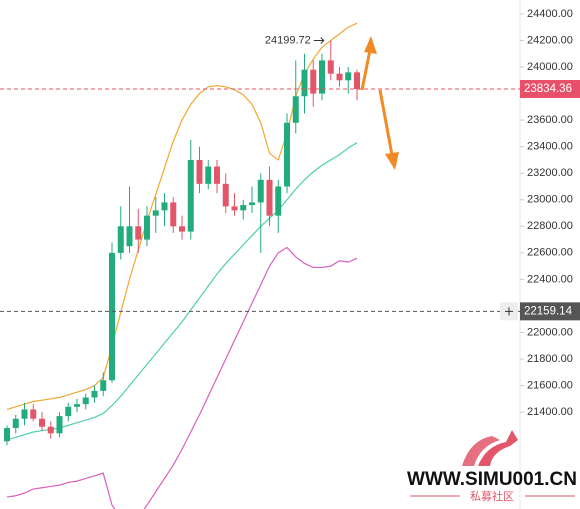 Image resolution: width=580 pixels, height=509 pixels. What do you see at coordinates (550, 147) in the screenshot?
I see `y-tick-label: 23400.00` at bounding box center [550, 147].